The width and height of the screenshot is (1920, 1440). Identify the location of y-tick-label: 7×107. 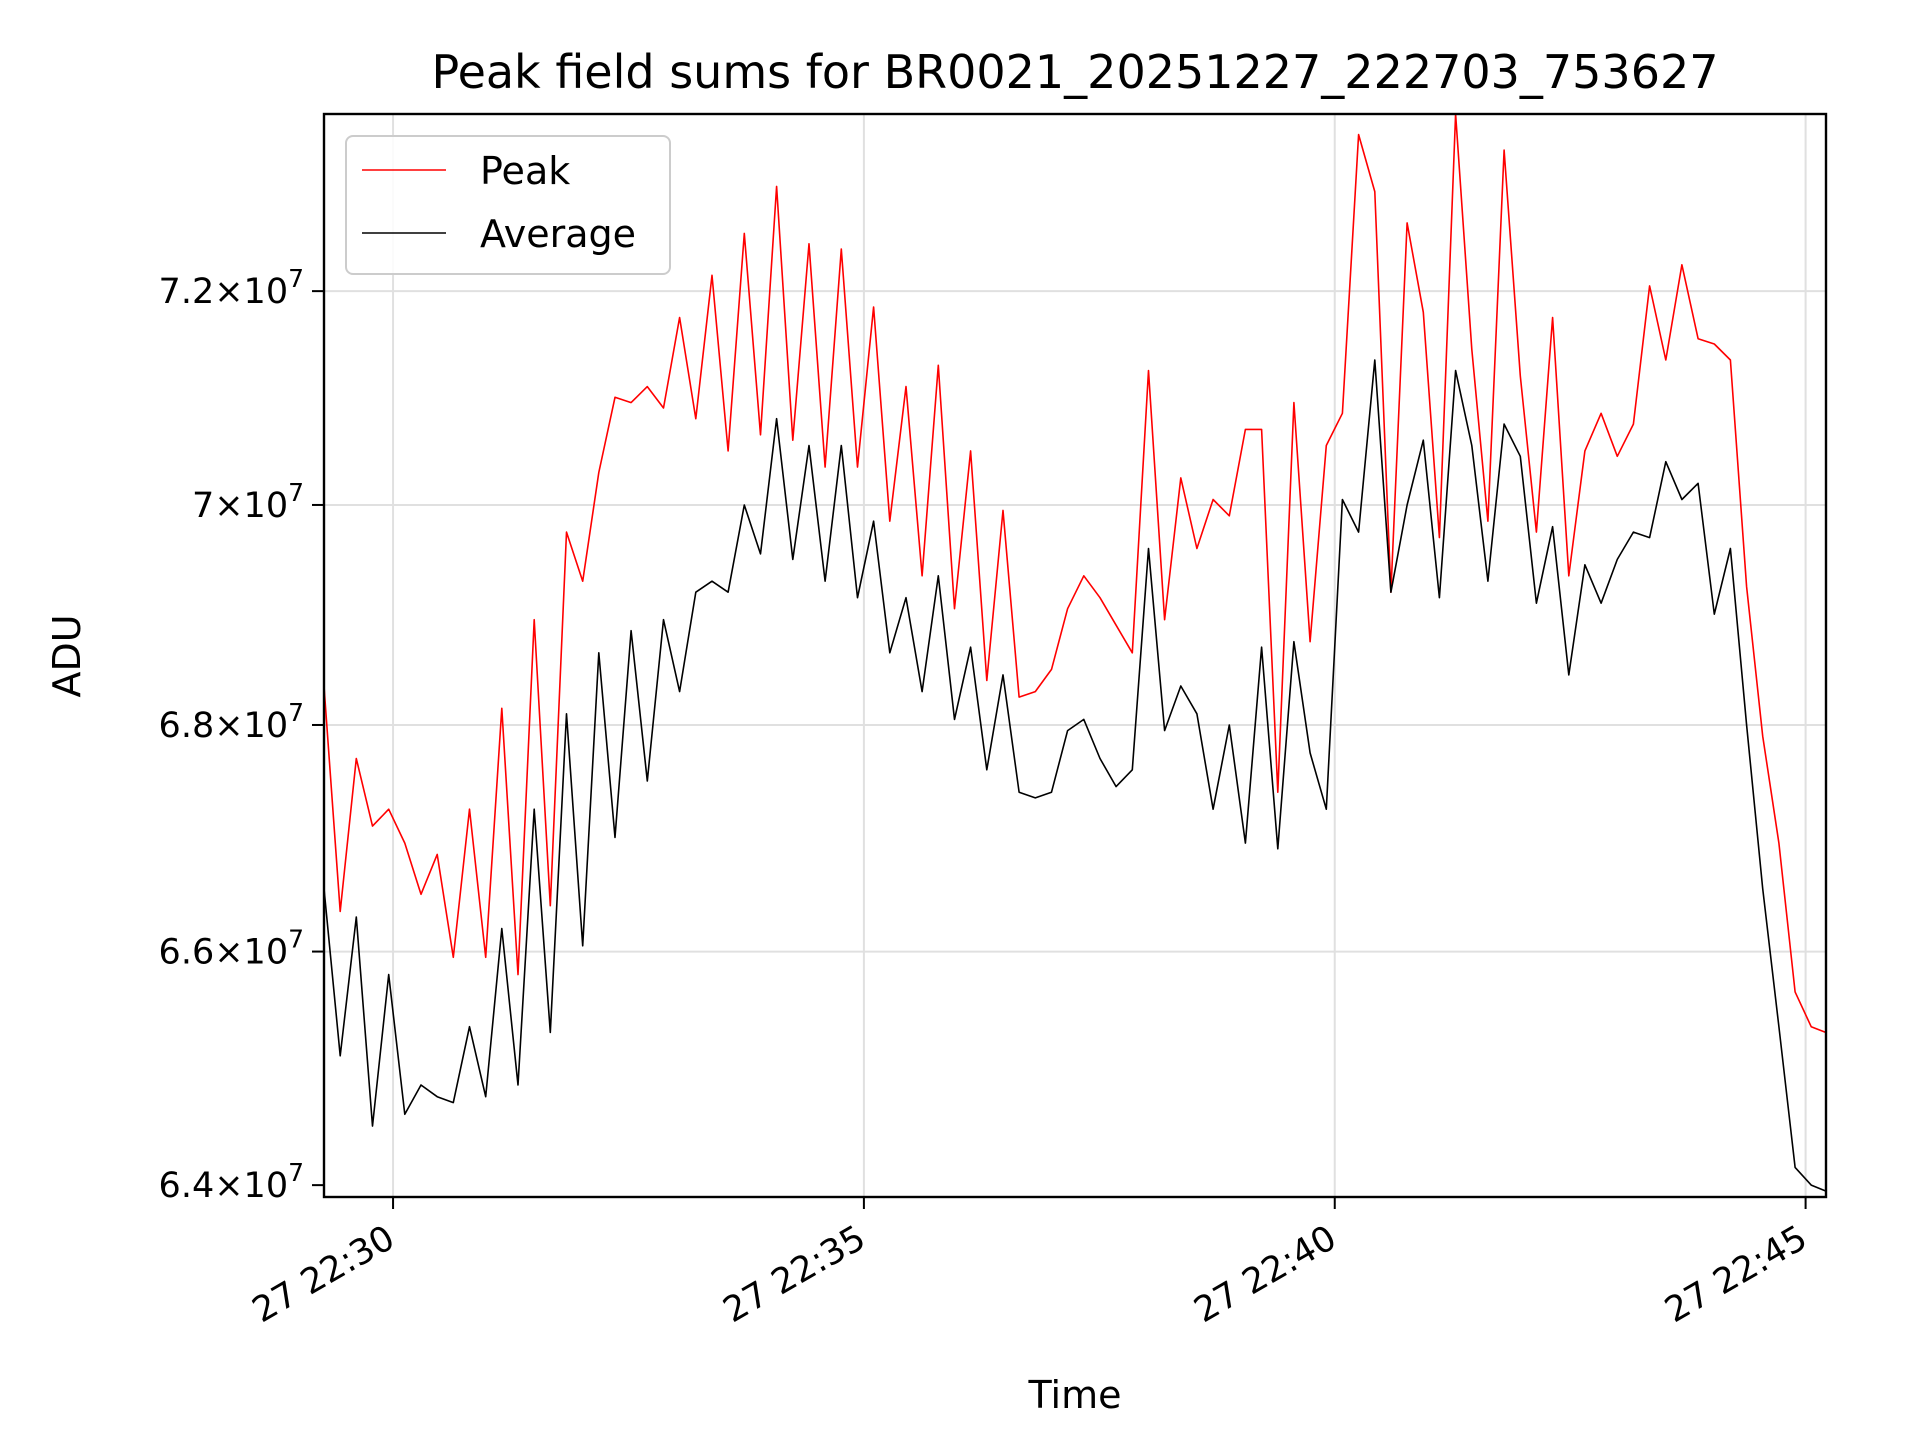
(248, 502).